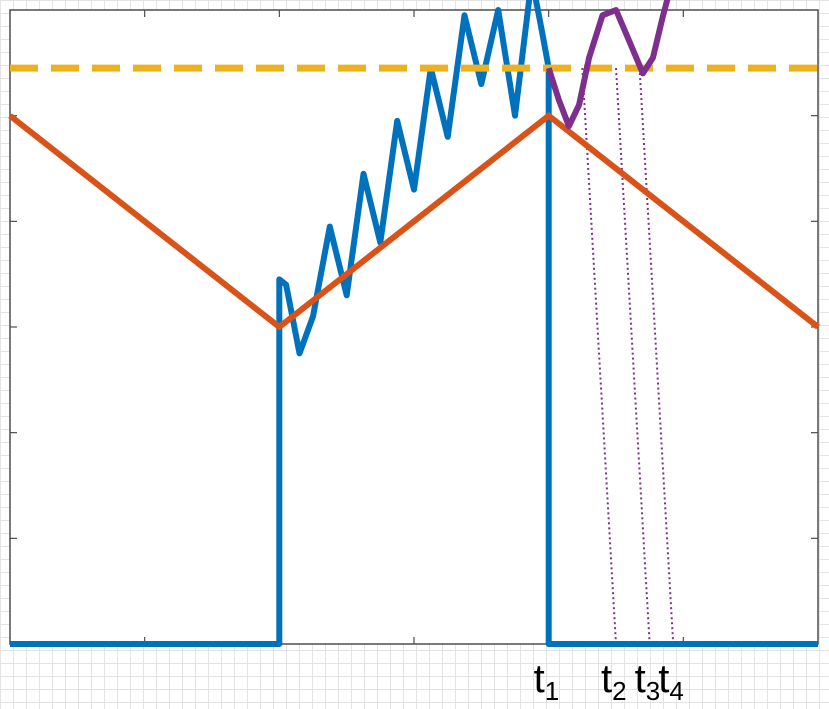 This screenshot has width=829, height=709. Describe the element at coordinates (552, 691) in the screenshot. I see `tick-label-subscript: 1` at that location.